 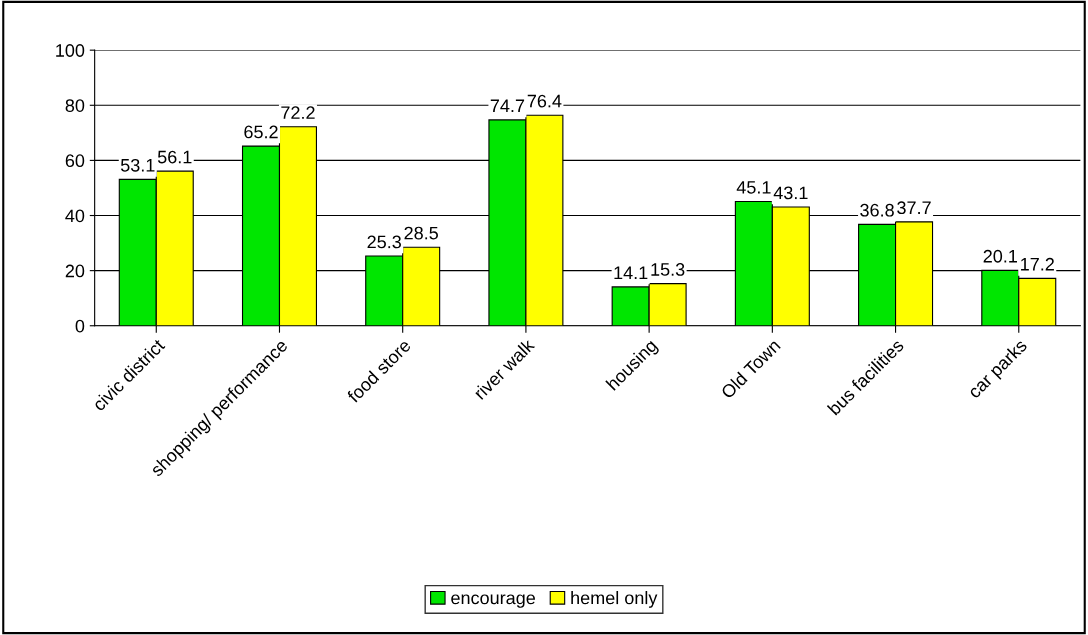 What do you see at coordinates (914, 208) in the screenshot?
I see `data-label: 37.7` at bounding box center [914, 208].